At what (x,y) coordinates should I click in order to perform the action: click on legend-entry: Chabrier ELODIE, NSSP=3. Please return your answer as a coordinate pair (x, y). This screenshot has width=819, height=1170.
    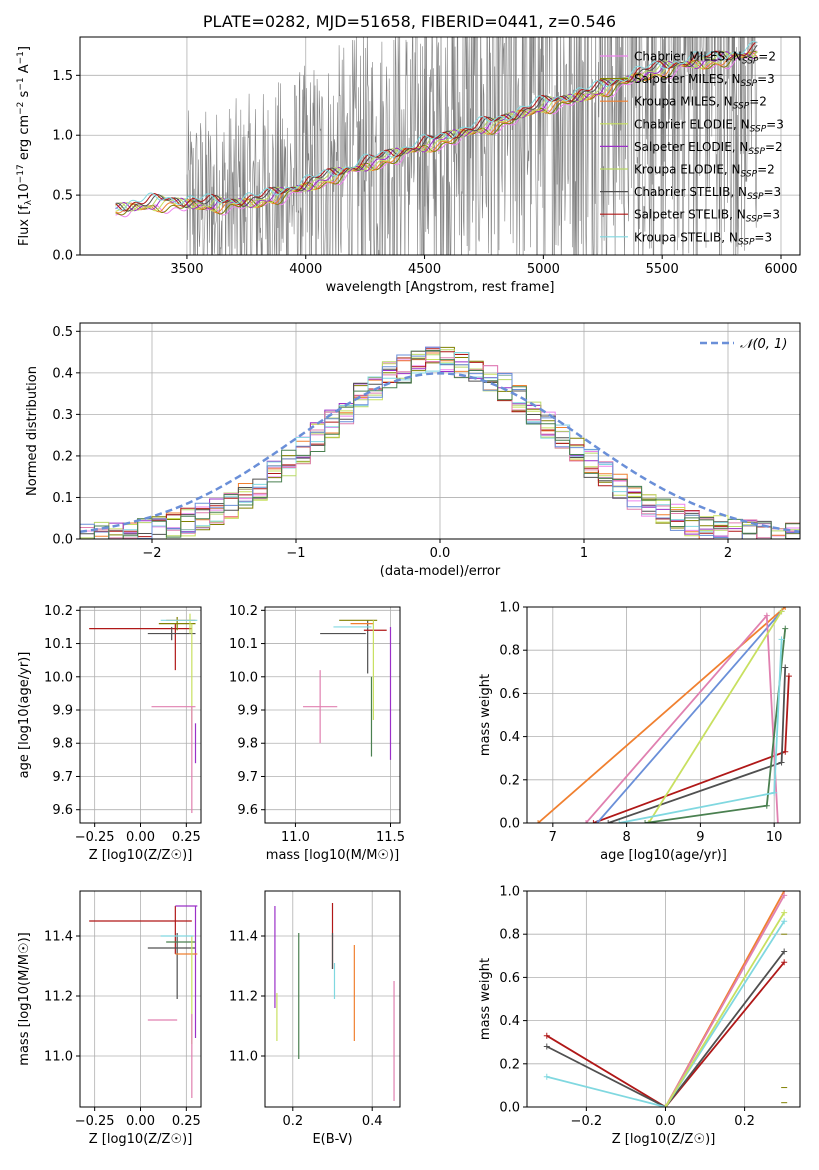
    Looking at the image, I should click on (709, 125).